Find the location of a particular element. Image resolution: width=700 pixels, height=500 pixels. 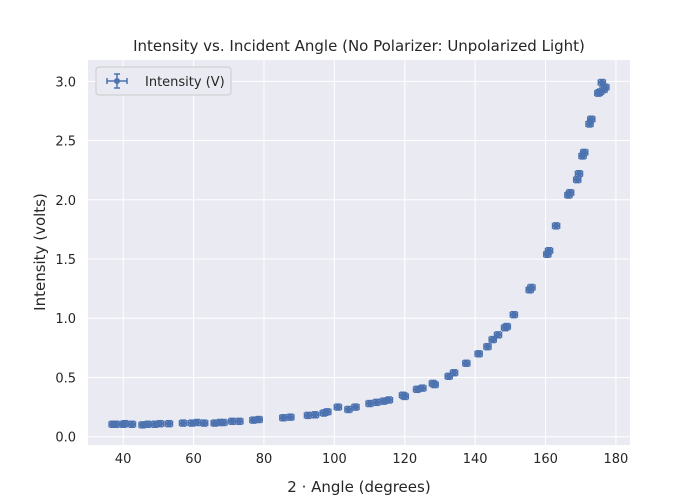

y-tick-label: 0.5 is located at coordinates (65, 378).